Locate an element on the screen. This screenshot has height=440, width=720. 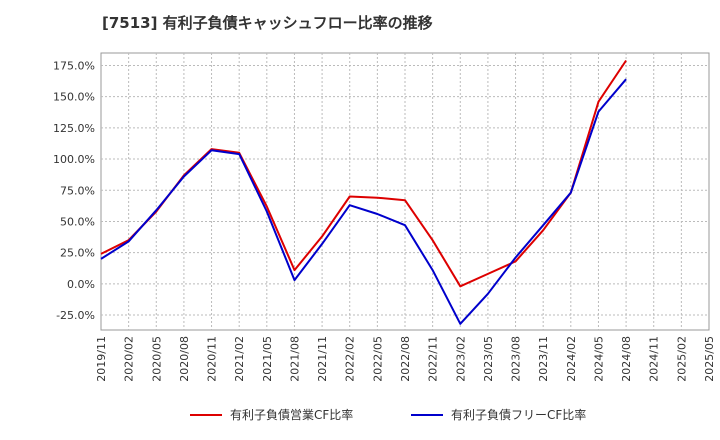
x-tick-label: 2023/08 is located at coordinates (516, 359).